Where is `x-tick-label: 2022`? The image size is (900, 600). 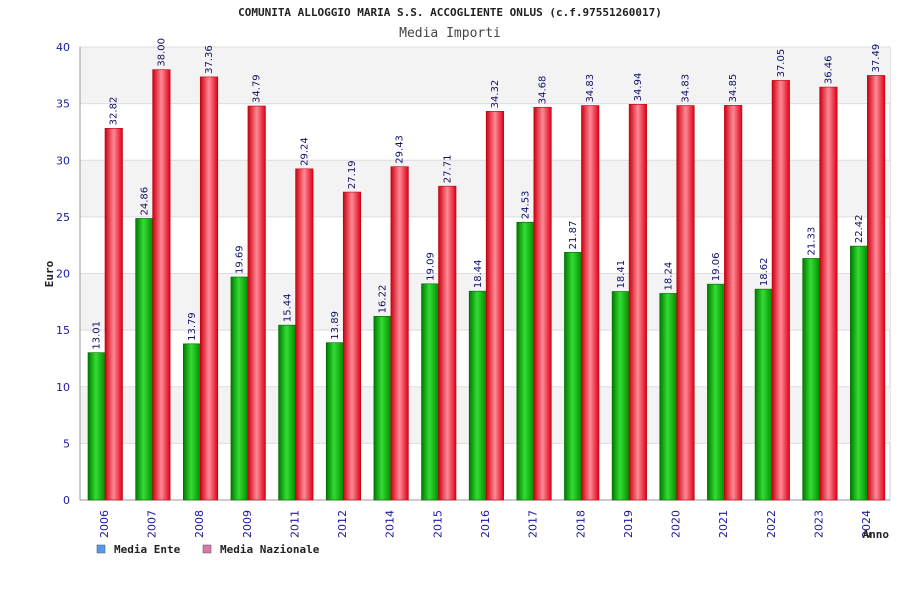
x-tick-label: 2022 is located at coordinates (771, 524).